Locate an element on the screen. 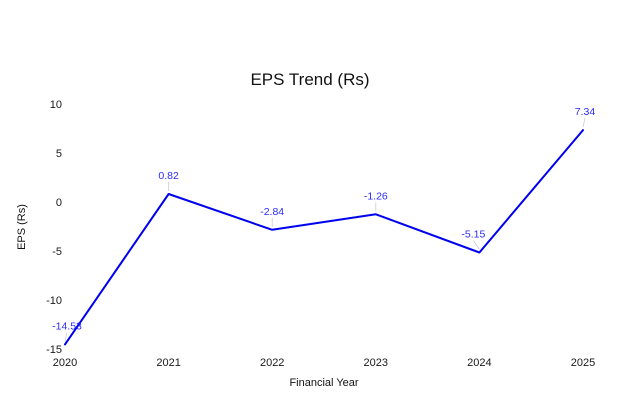 This screenshot has height=408, width=633. data-point-label: -1.26 is located at coordinates (376, 196).